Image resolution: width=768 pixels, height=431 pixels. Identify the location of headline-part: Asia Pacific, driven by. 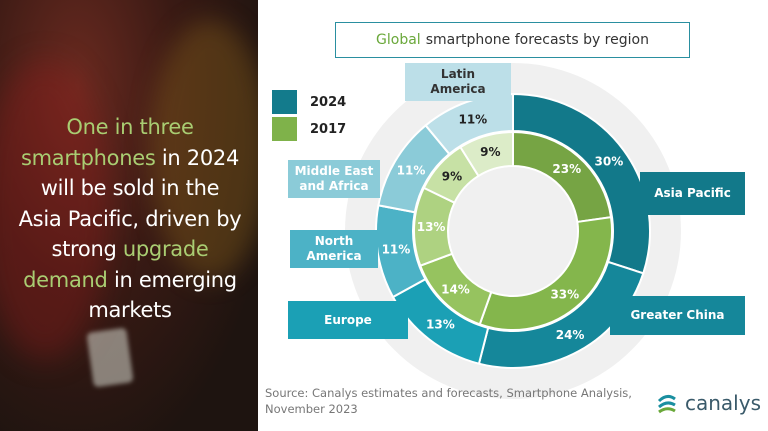
(130, 218).